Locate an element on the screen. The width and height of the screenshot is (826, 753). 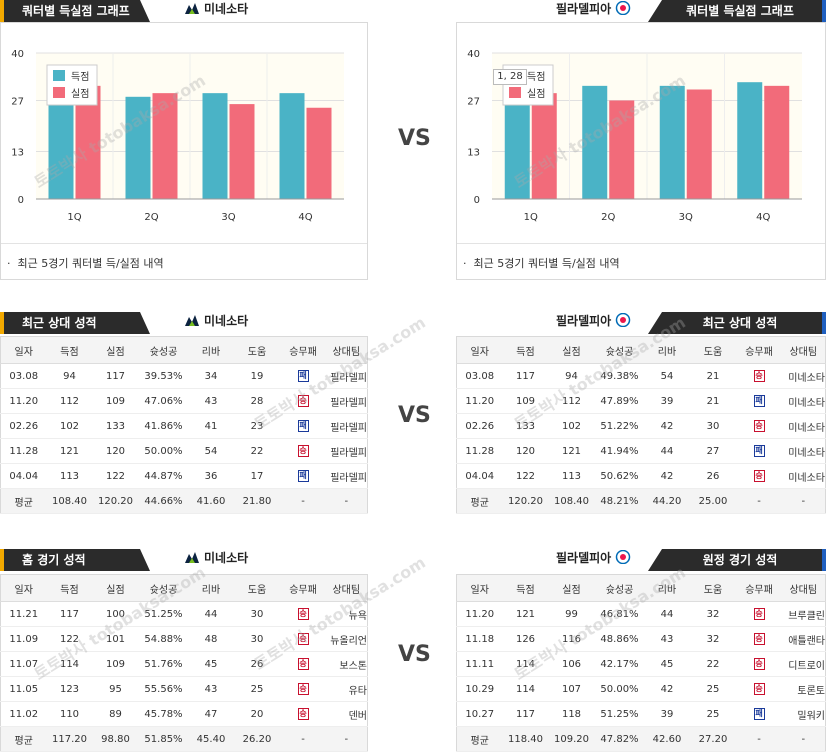
table-cell: 28 is located at coordinates (257, 401).